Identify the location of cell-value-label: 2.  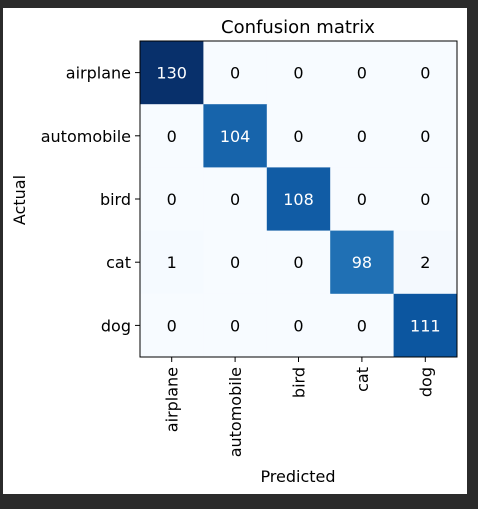
(425, 262).